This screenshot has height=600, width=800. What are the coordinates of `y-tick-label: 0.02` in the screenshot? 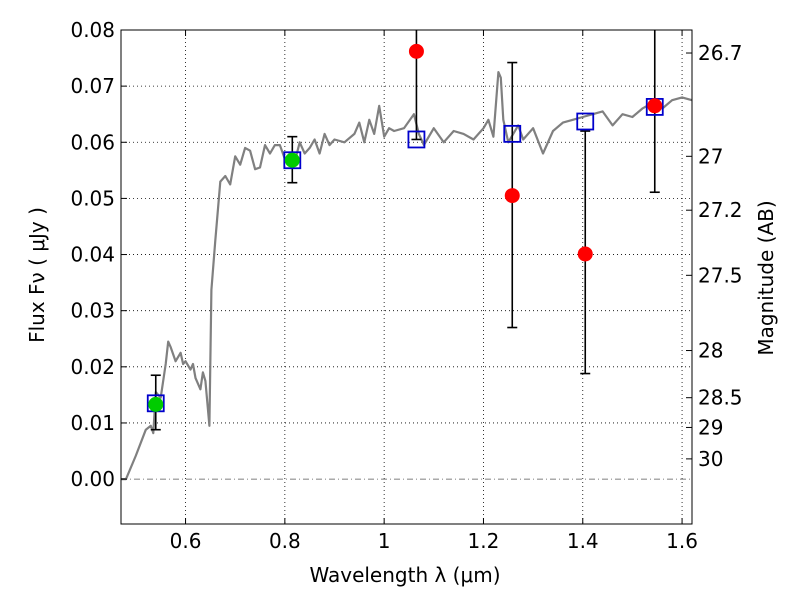 It's located at (92, 367).